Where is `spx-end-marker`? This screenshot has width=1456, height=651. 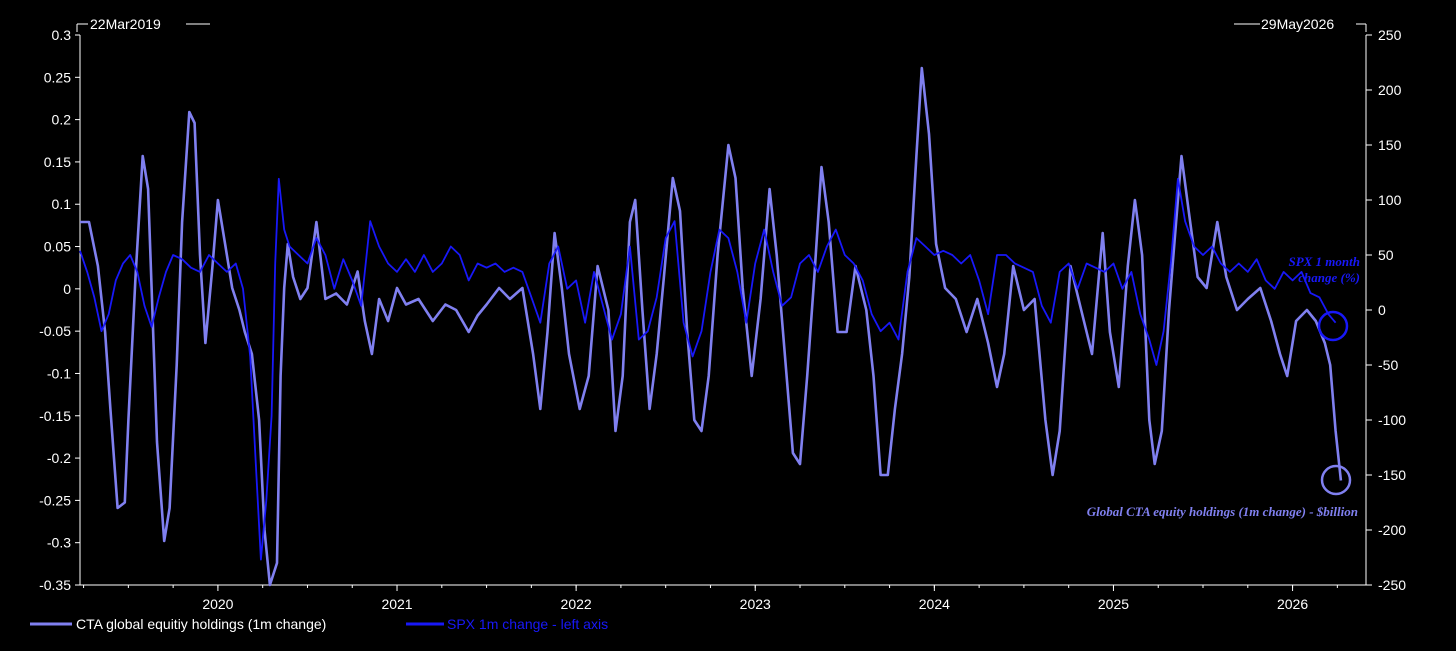
spx-end-marker is located at coordinates (1333, 326).